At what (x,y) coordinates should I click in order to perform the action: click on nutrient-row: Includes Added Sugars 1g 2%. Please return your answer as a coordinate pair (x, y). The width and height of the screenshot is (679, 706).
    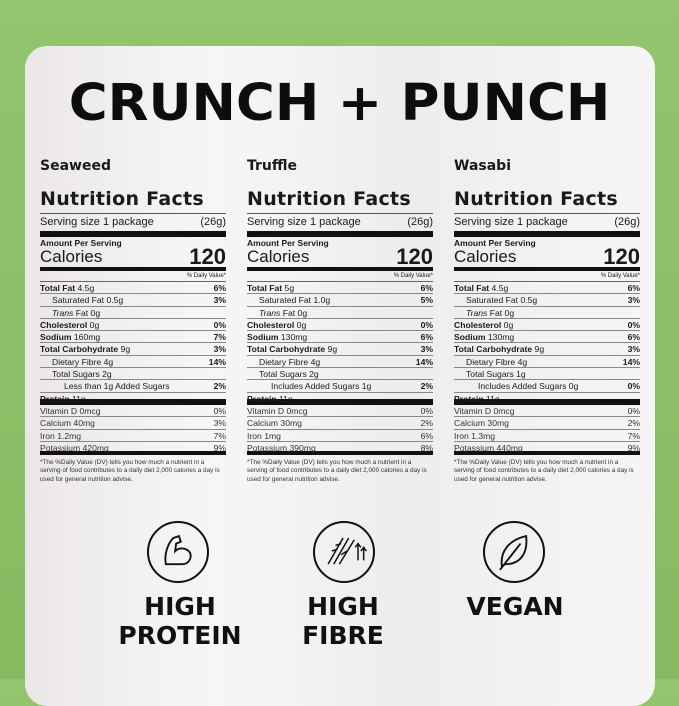
    Looking at the image, I should click on (340, 386).